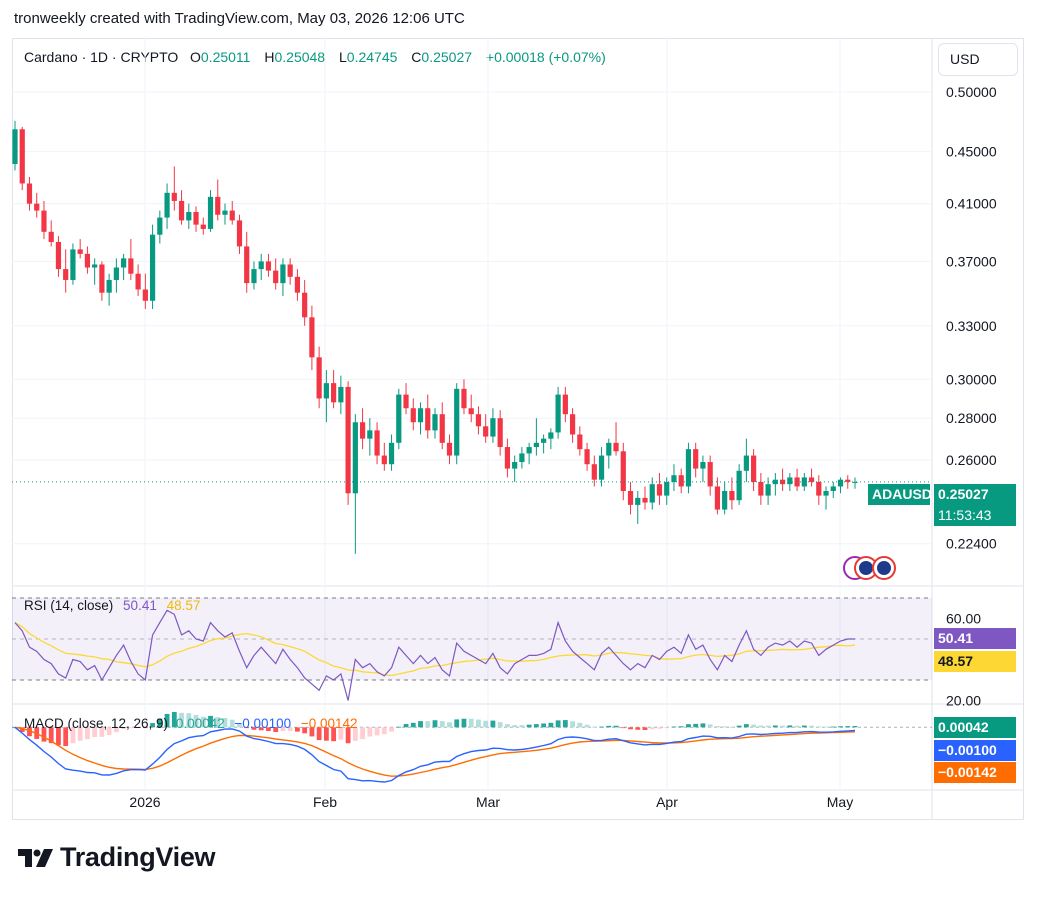  What do you see at coordinates (971, 151) in the screenshot?
I see `price-tick-label: 0.45000` at bounding box center [971, 151].